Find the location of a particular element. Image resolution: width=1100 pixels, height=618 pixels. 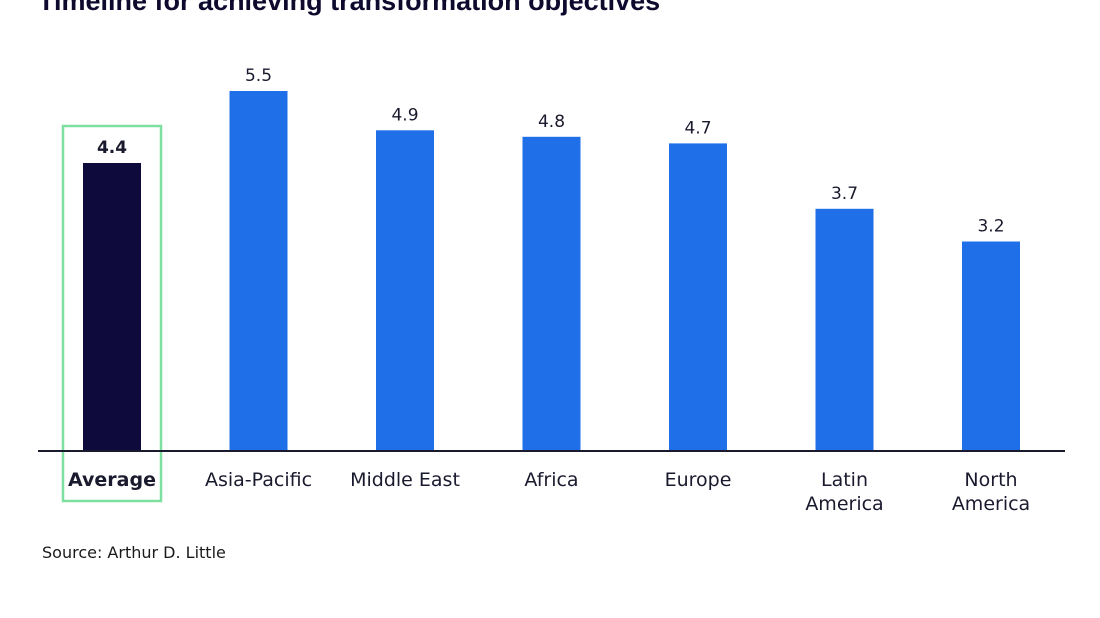

value-label: 4.7 is located at coordinates (697, 128).